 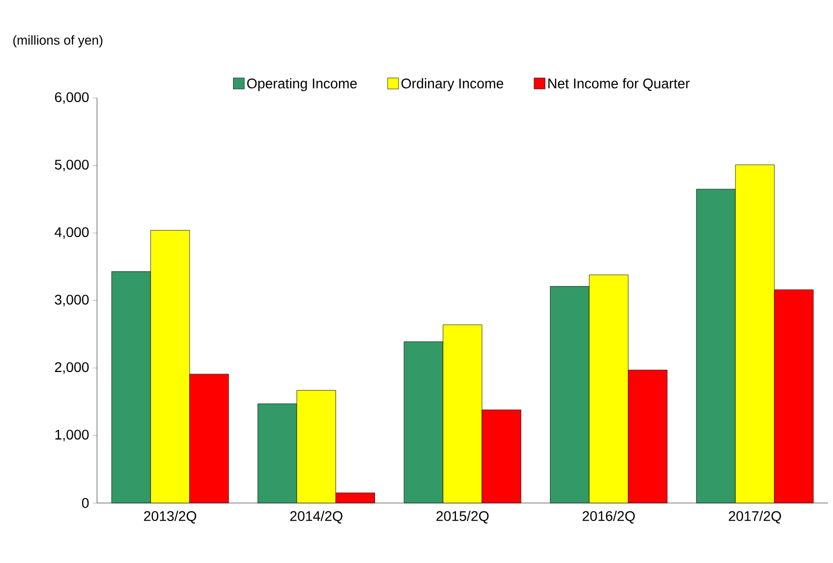 I want to click on x-tick-label: 2016/2Q, so click(x=608, y=517).